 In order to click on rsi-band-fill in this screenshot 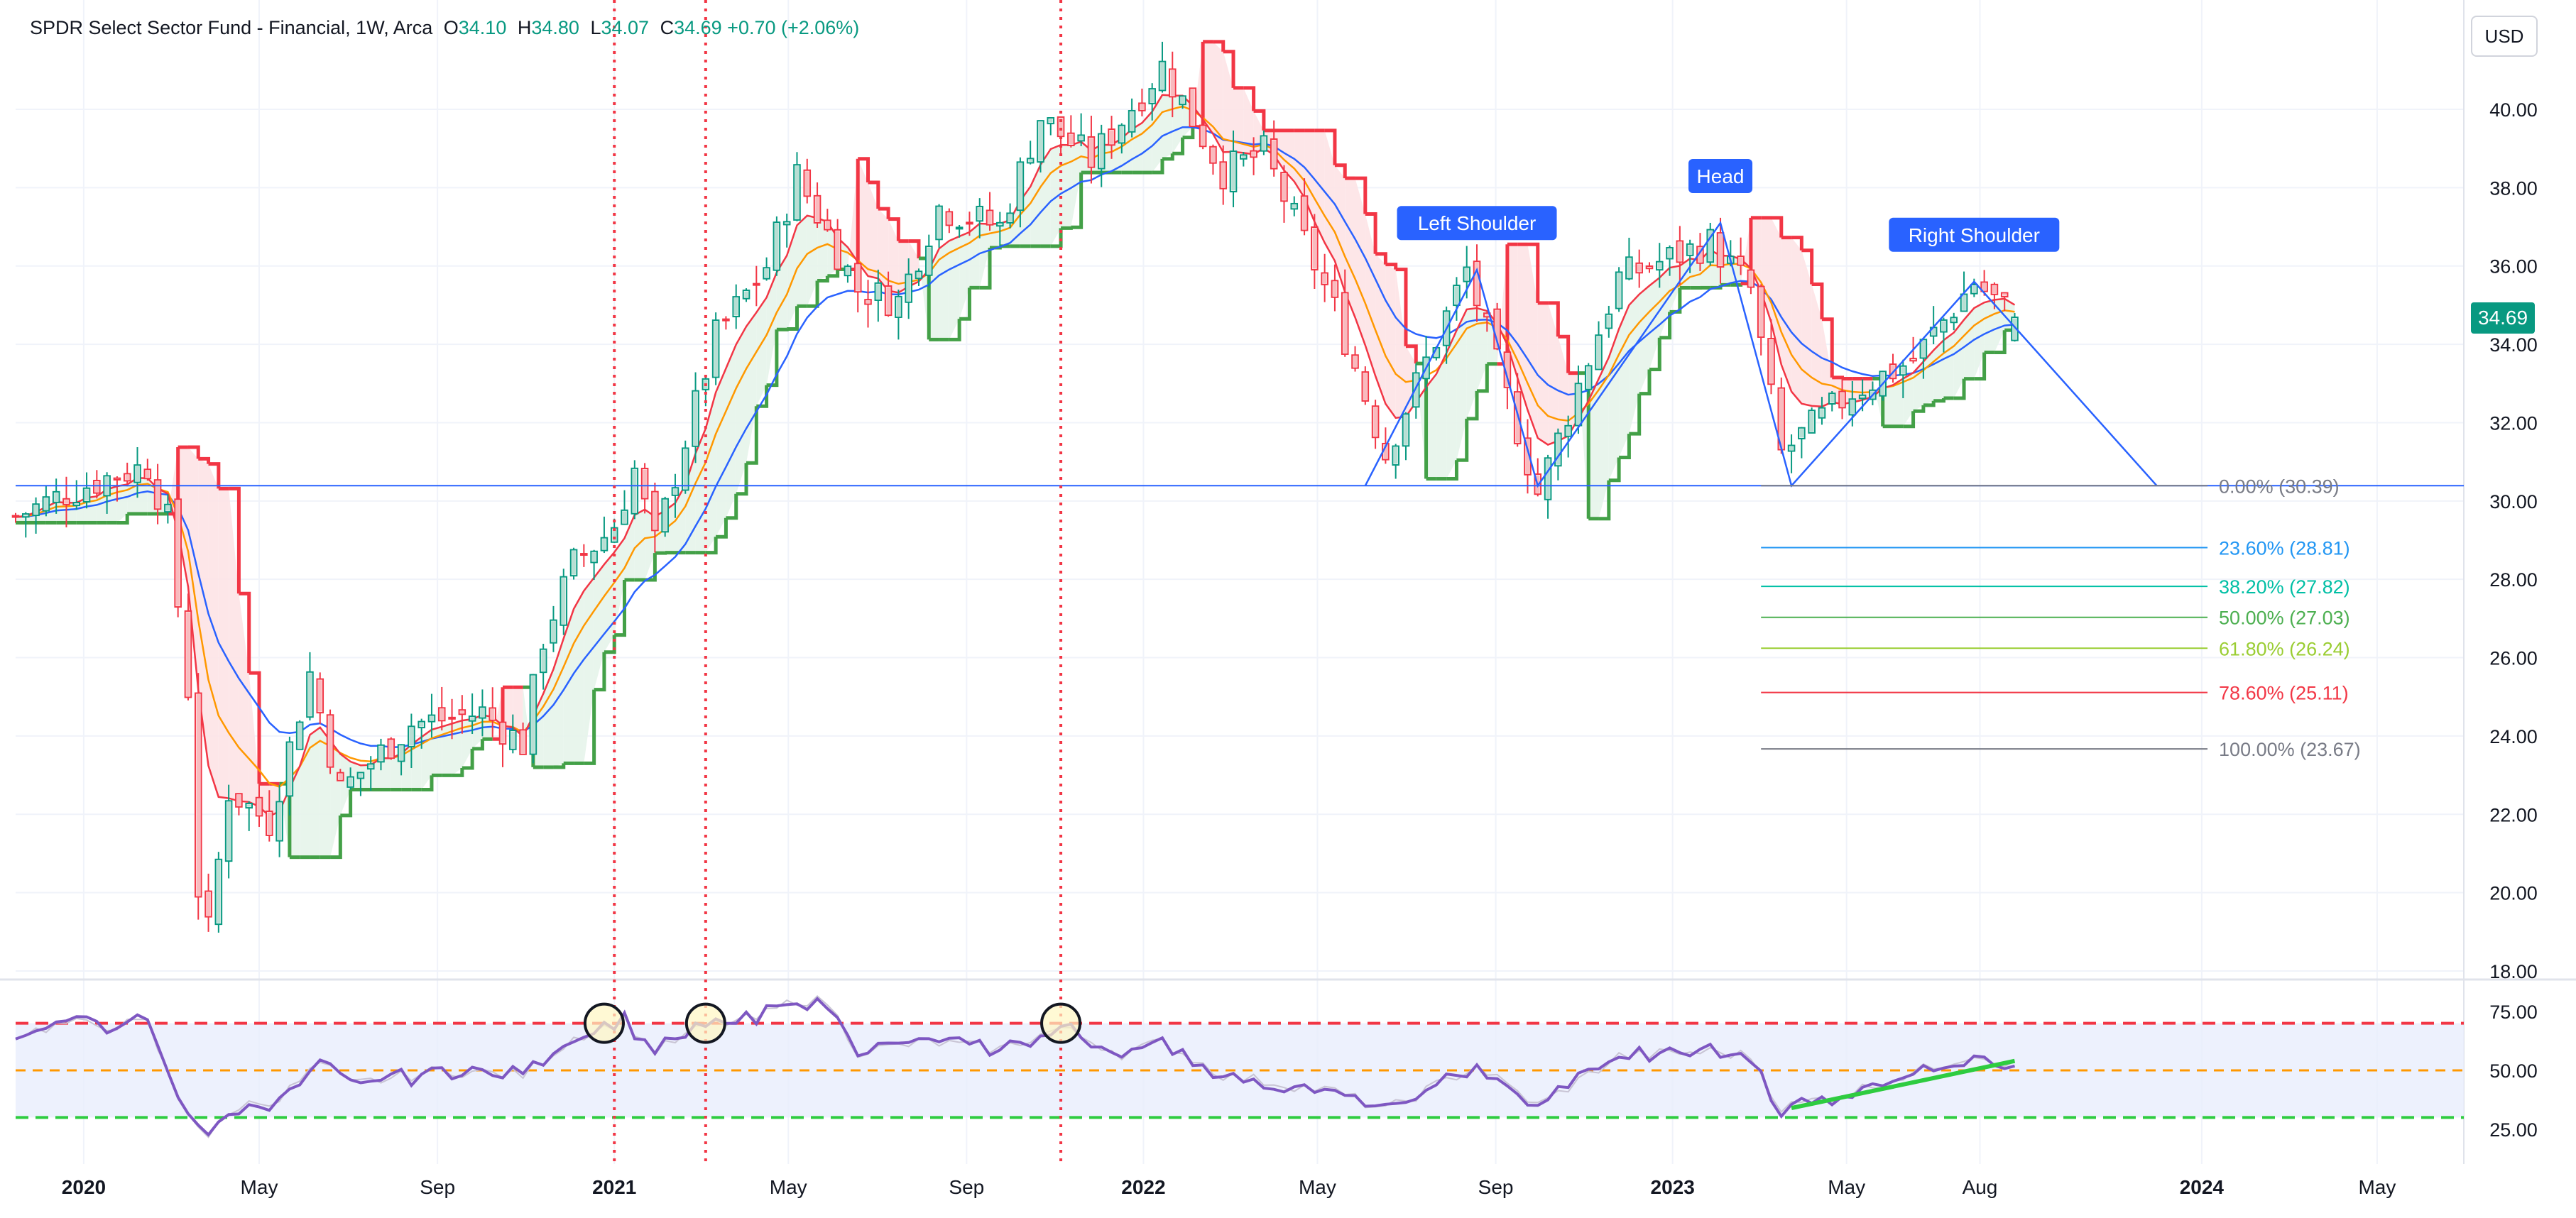, I will do `click(1240, 1070)`.